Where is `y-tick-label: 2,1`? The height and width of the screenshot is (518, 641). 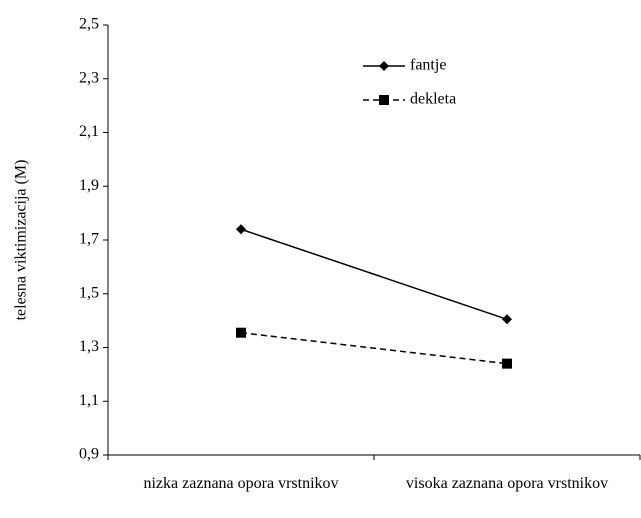 y-tick-label: 2,1 is located at coordinates (89, 131).